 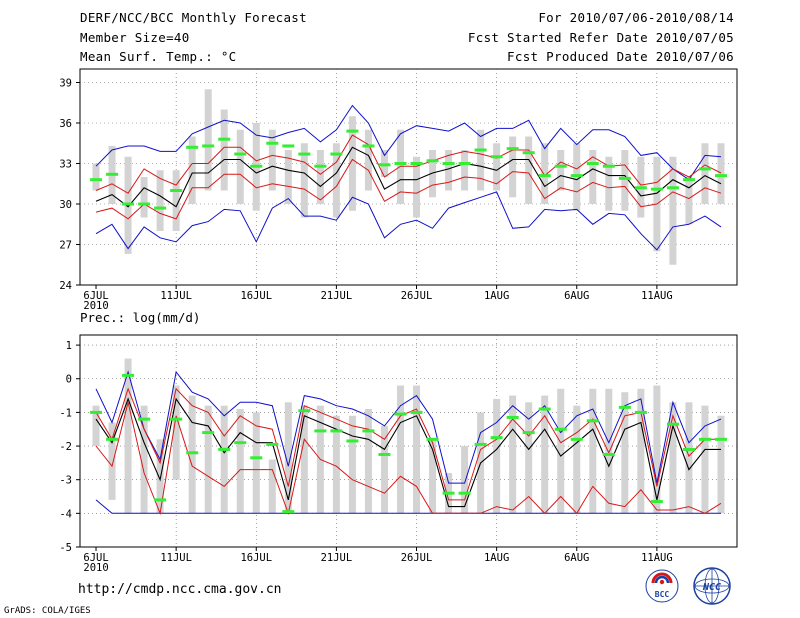 What do you see at coordinates (65, 413) in the screenshot?
I see `y-tick-label: -1` at bounding box center [65, 413].